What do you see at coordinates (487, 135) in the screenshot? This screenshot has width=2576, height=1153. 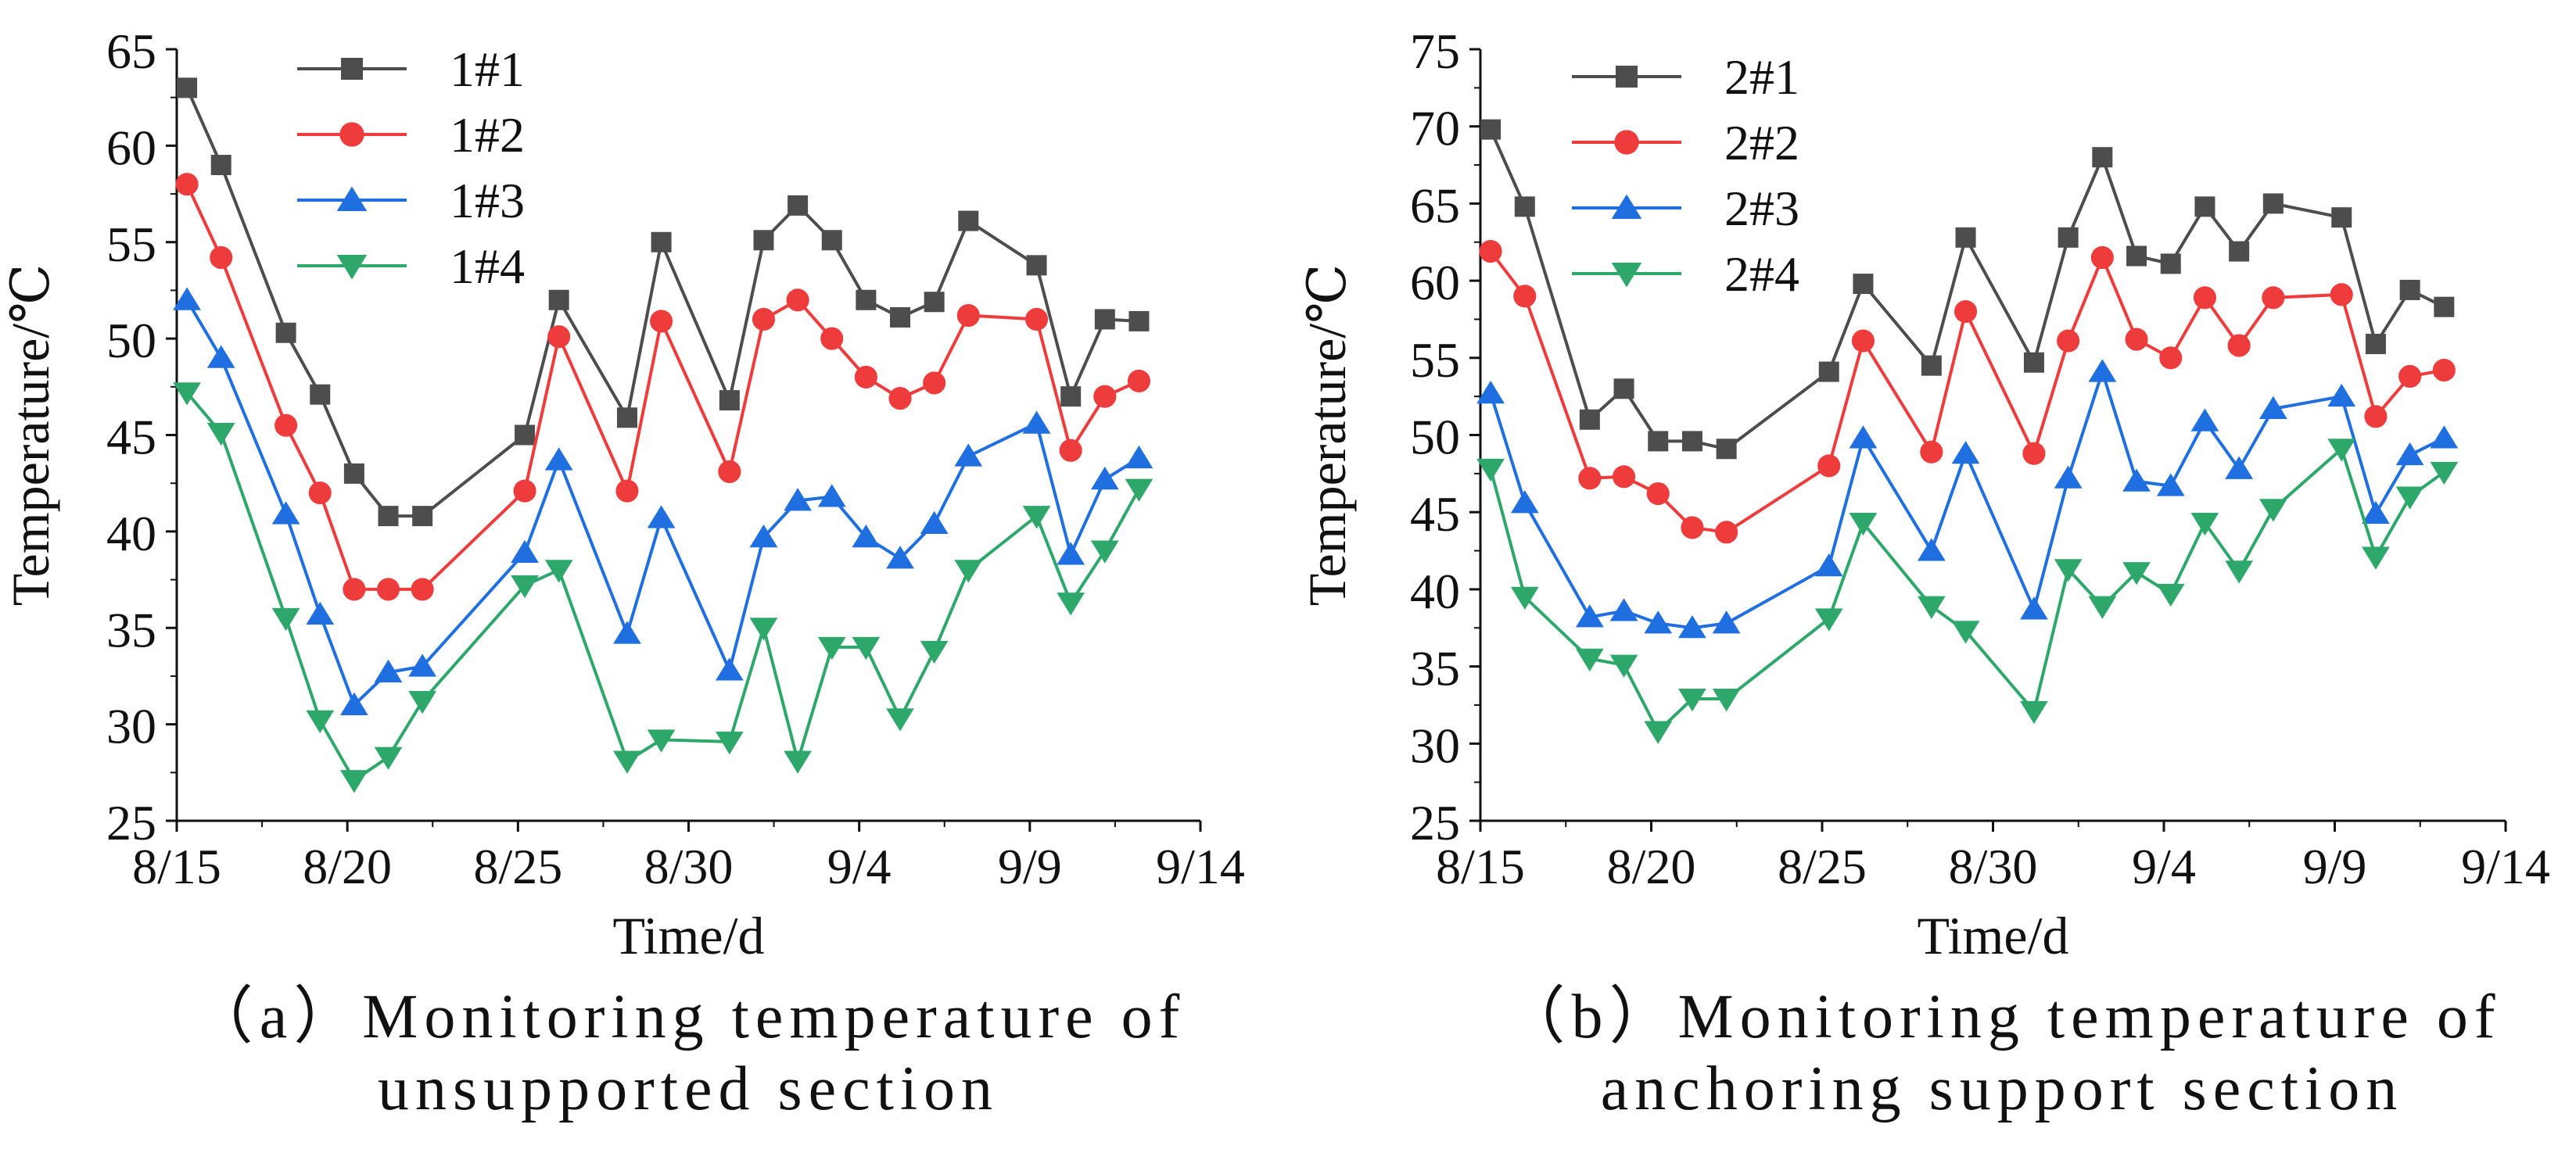 I see `legend-label: 1#2` at bounding box center [487, 135].